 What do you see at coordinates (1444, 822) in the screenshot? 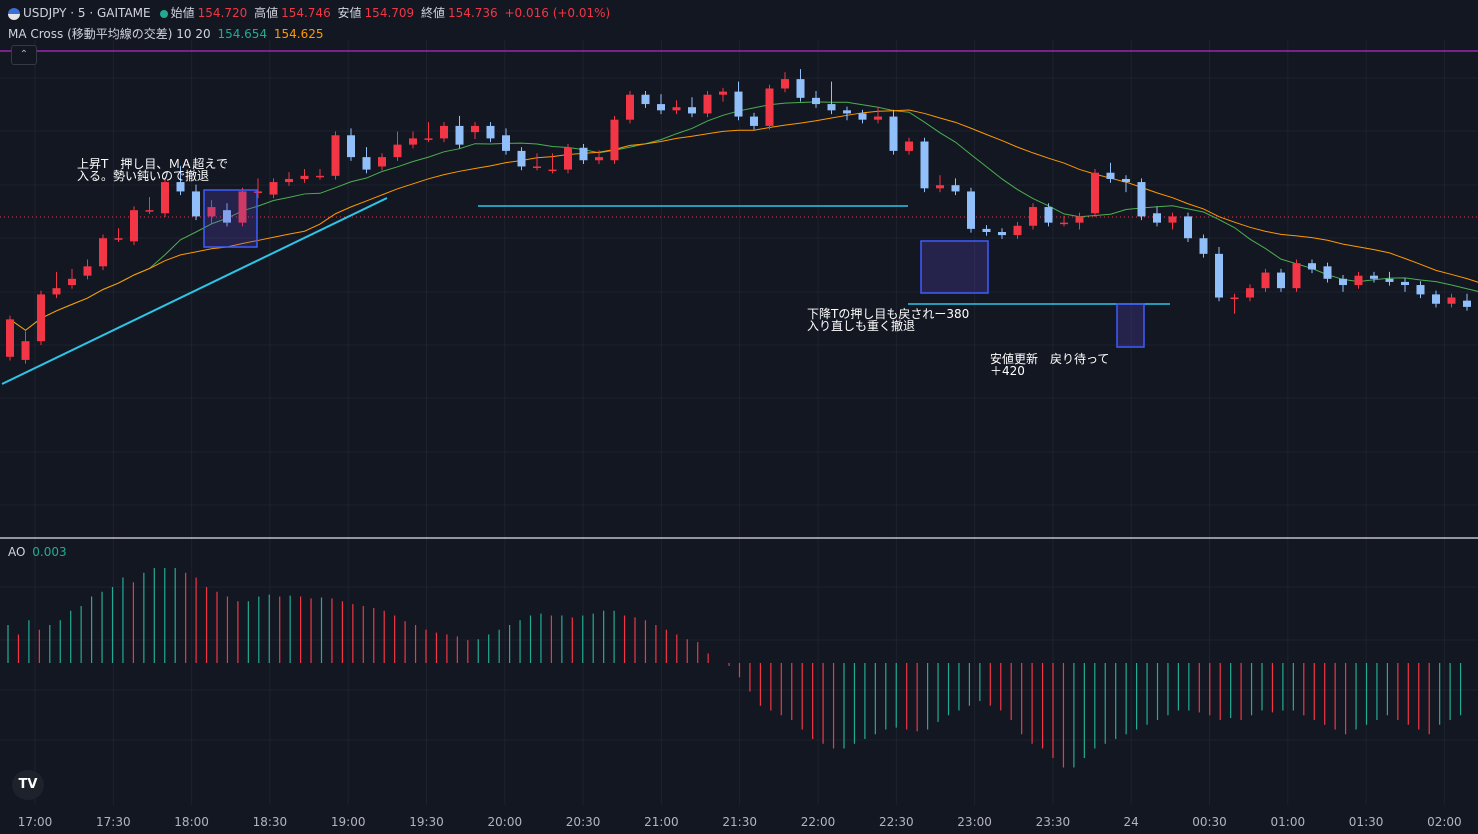
I see `time-tick-label: 02:00` at bounding box center [1444, 822].